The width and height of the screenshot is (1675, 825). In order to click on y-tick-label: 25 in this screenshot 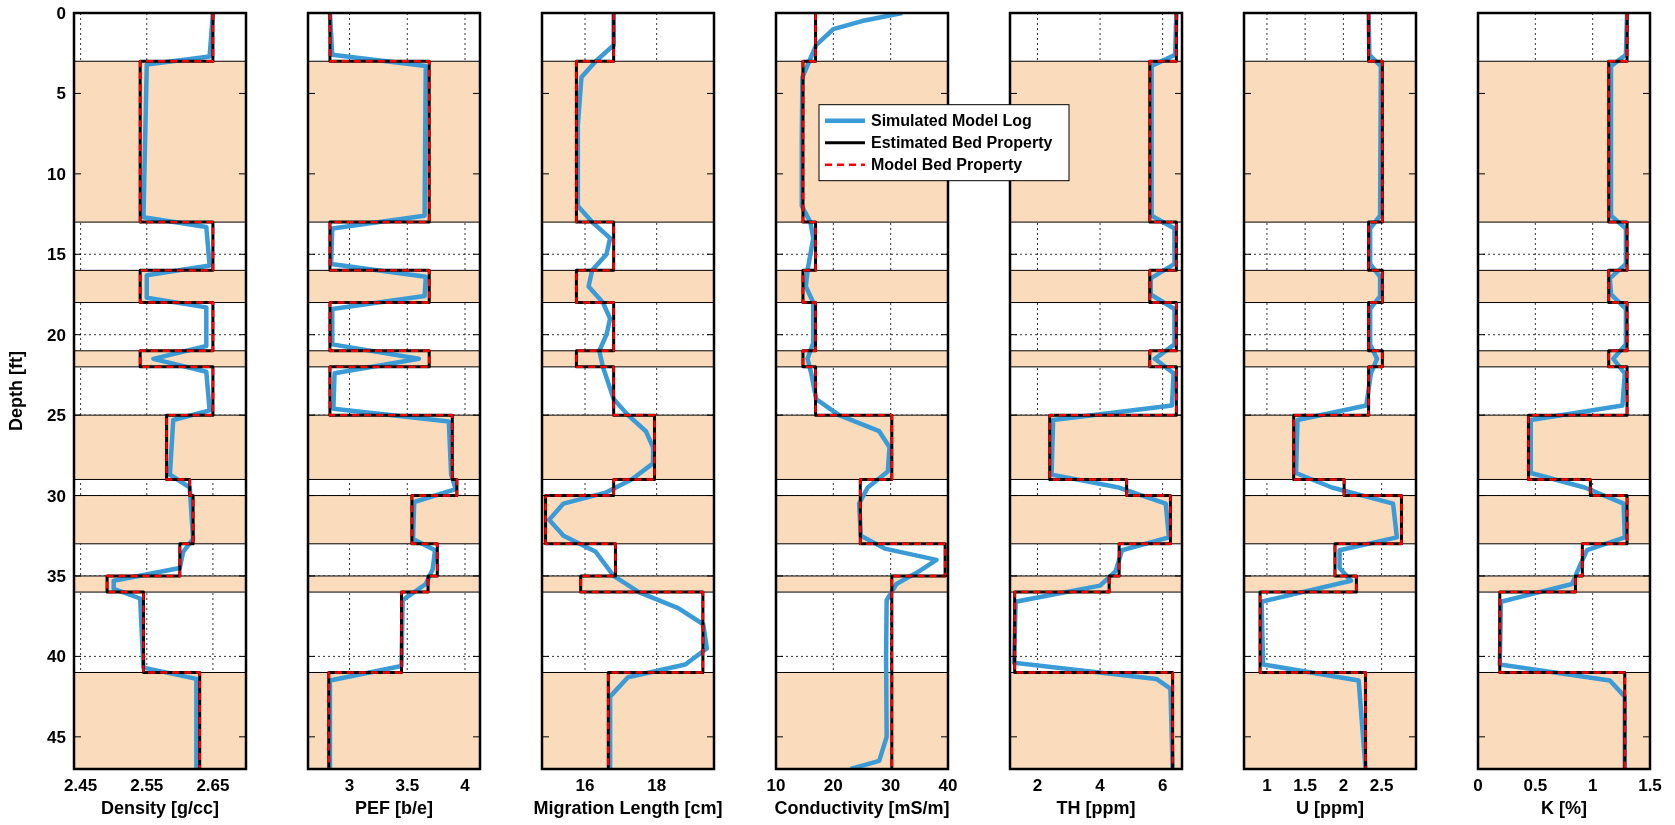, I will do `click(56, 416)`.